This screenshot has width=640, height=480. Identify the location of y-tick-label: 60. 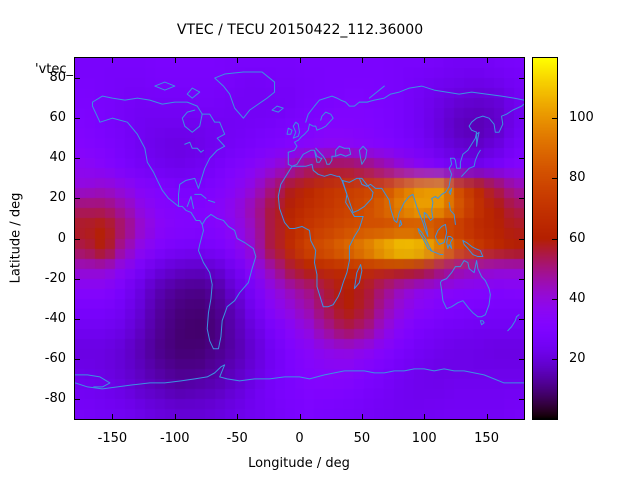
(57, 118).